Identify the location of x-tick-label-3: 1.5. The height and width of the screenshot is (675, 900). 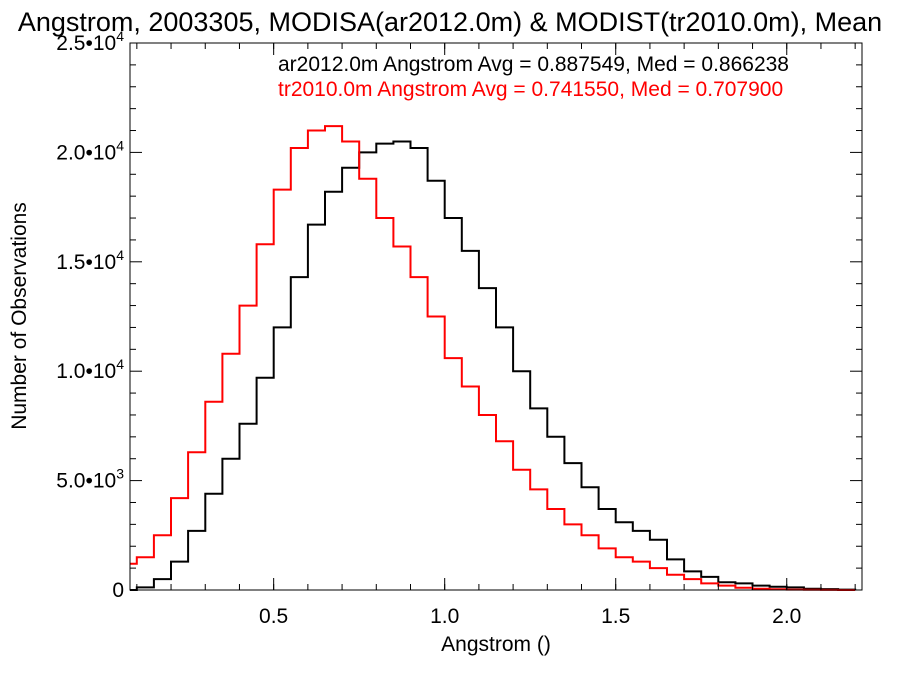
(615, 616).